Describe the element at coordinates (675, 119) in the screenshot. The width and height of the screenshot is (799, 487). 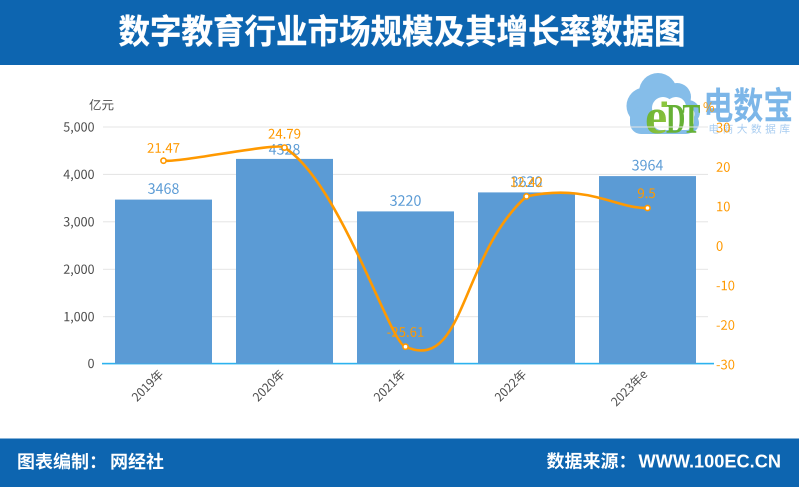
I see `svg-text: D` at that location.